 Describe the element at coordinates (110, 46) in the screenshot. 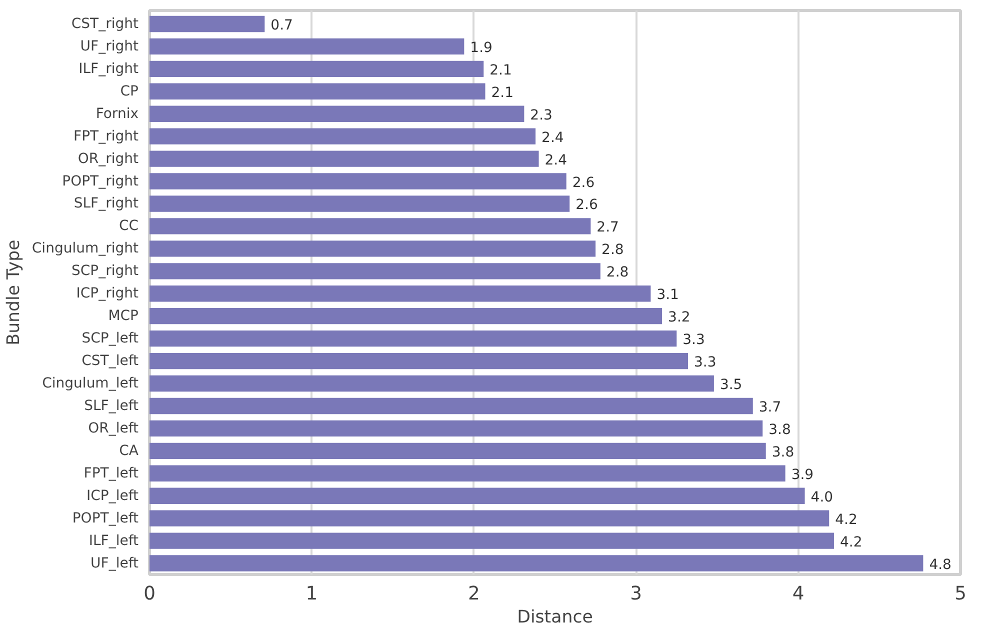

I see `y-tick-label: UF_right` at that location.